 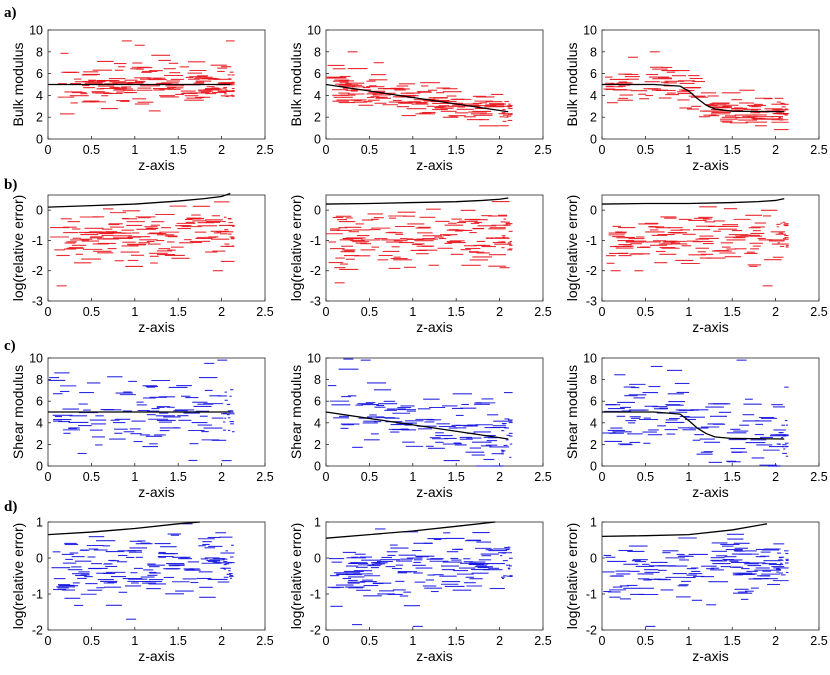 What do you see at coordinates (593, 523) in the screenshot?
I see `y-tick-label: 1` at bounding box center [593, 523].